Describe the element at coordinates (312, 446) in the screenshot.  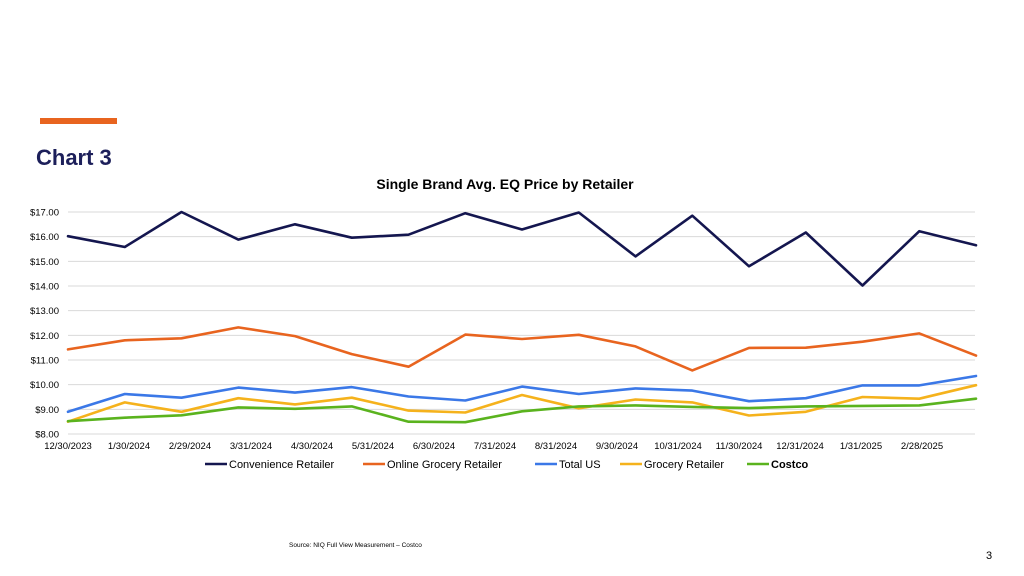
I see `x-tick-label: 4/30/2024` at that location.